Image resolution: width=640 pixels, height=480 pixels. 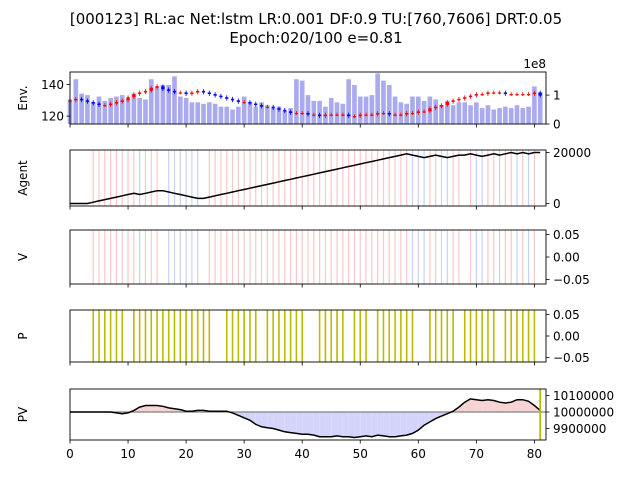 What do you see at coordinates (23, 178) in the screenshot?
I see `panel-1-ylabel: Agent` at bounding box center [23, 178].